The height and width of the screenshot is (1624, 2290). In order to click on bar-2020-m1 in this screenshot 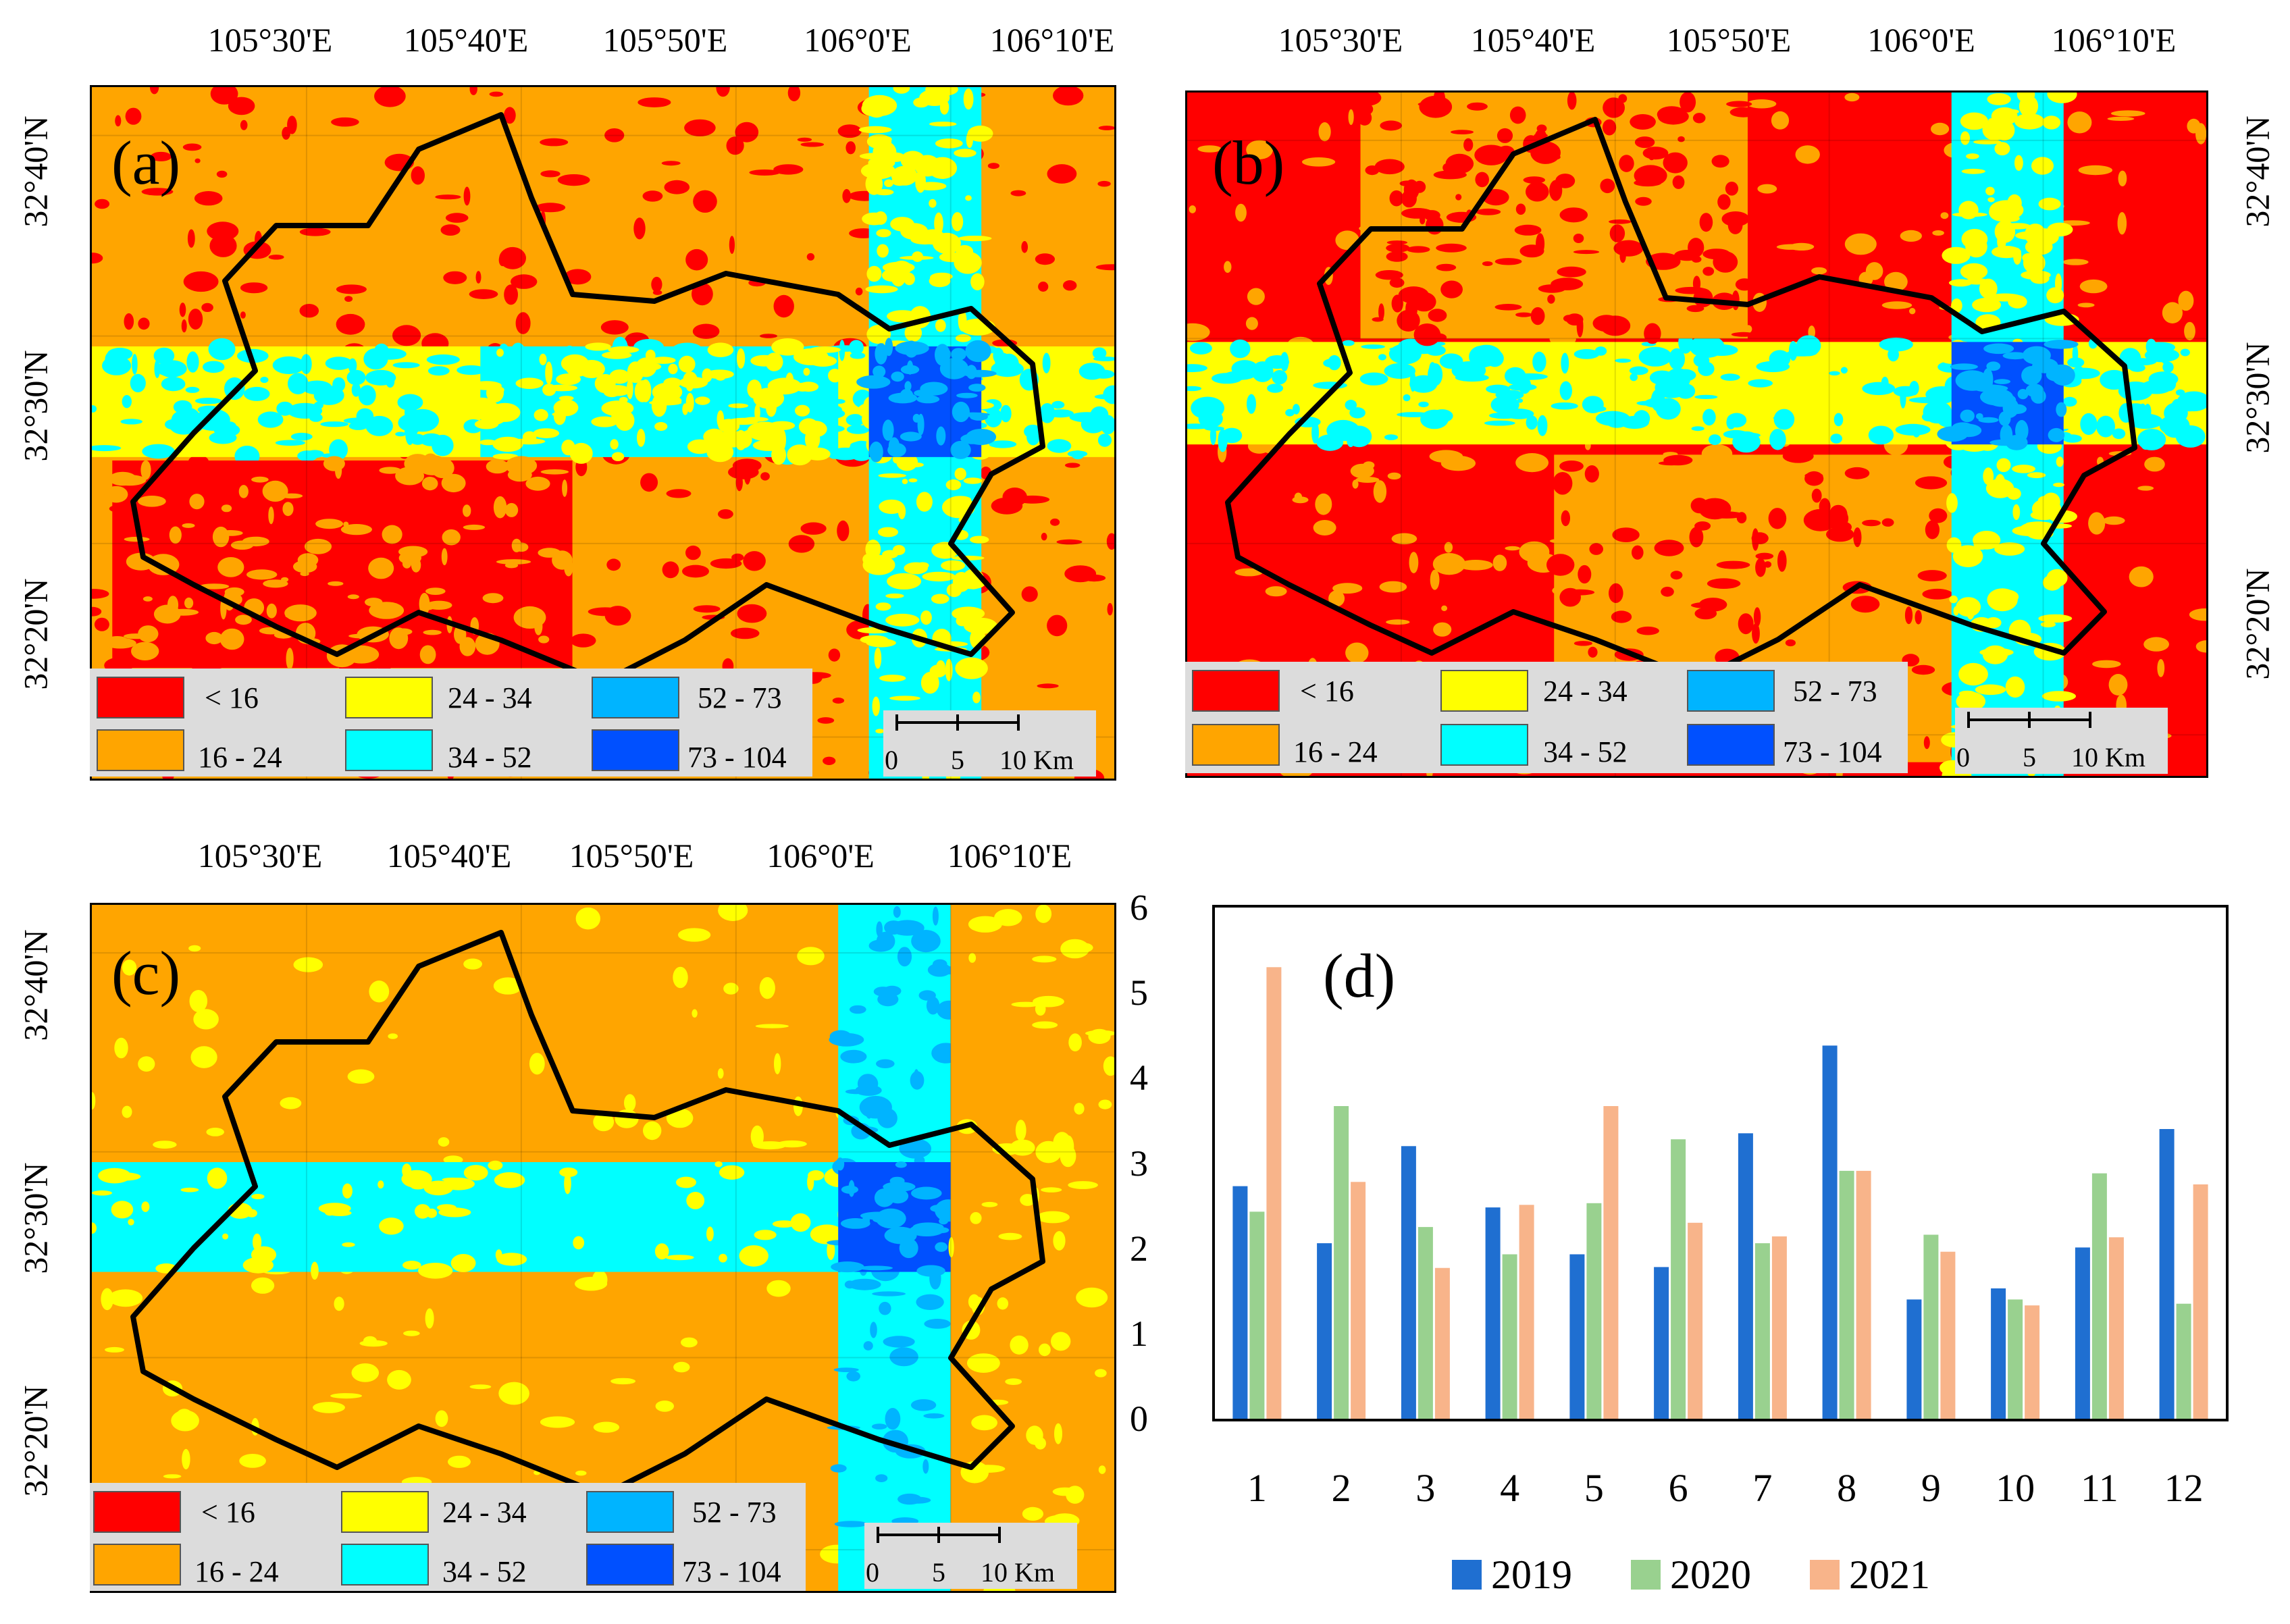, I will do `click(1257, 1315)`.